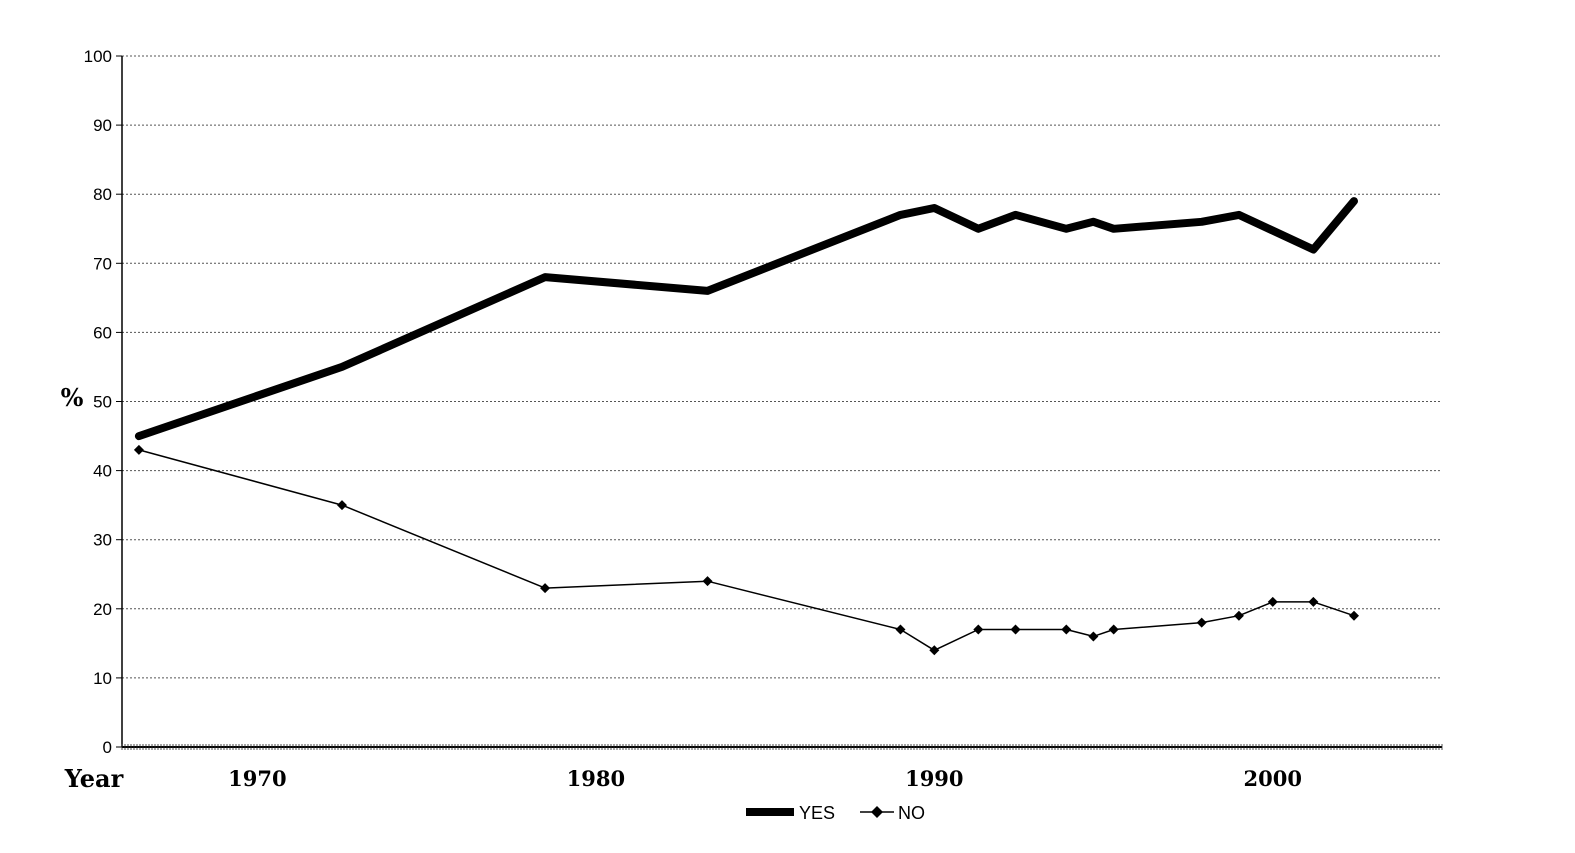 Image resolution: width=1575 pixels, height=853 pixels. Describe the element at coordinates (102, 125) in the screenshot. I see `y-tick-label-90: 90` at that location.